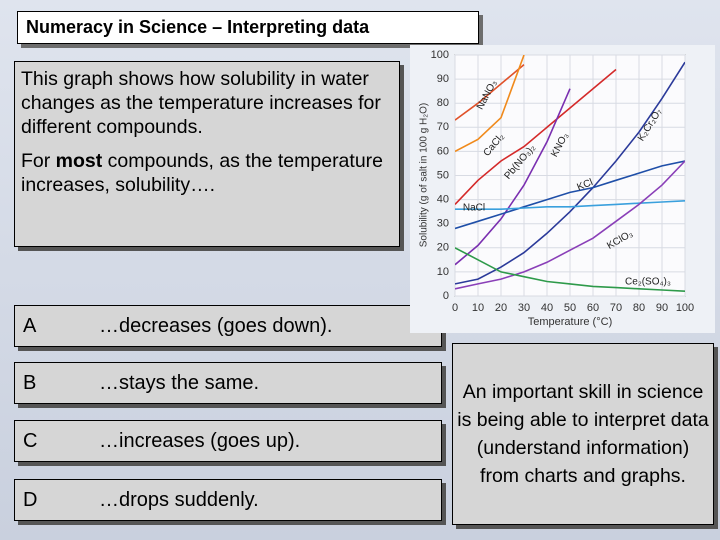 This screenshot has width=720, height=540. I want to click on x-tick-label: 40, so click(547, 308).